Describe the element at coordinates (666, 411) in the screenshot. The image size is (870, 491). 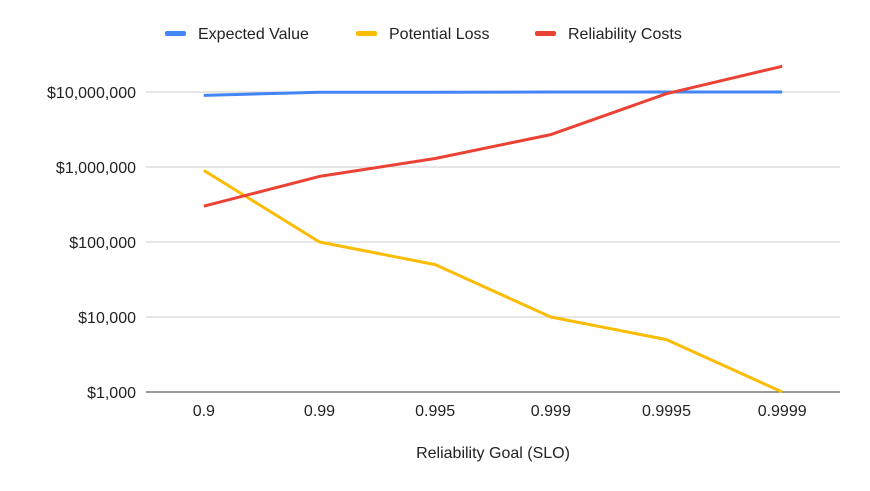
I see `x-tick-label: 0.9995` at that location.